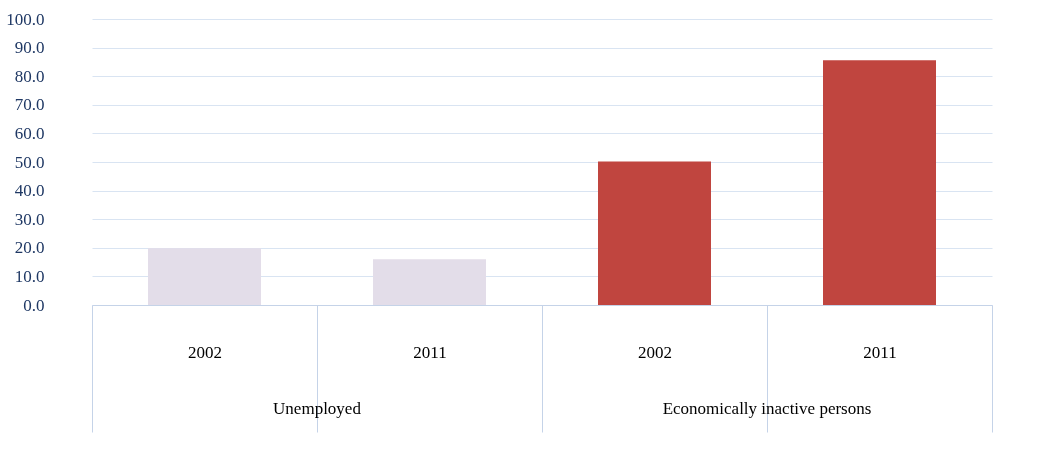  What do you see at coordinates (29, 133) in the screenshot?
I see `y-tick-label: 60.0` at bounding box center [29, 133].